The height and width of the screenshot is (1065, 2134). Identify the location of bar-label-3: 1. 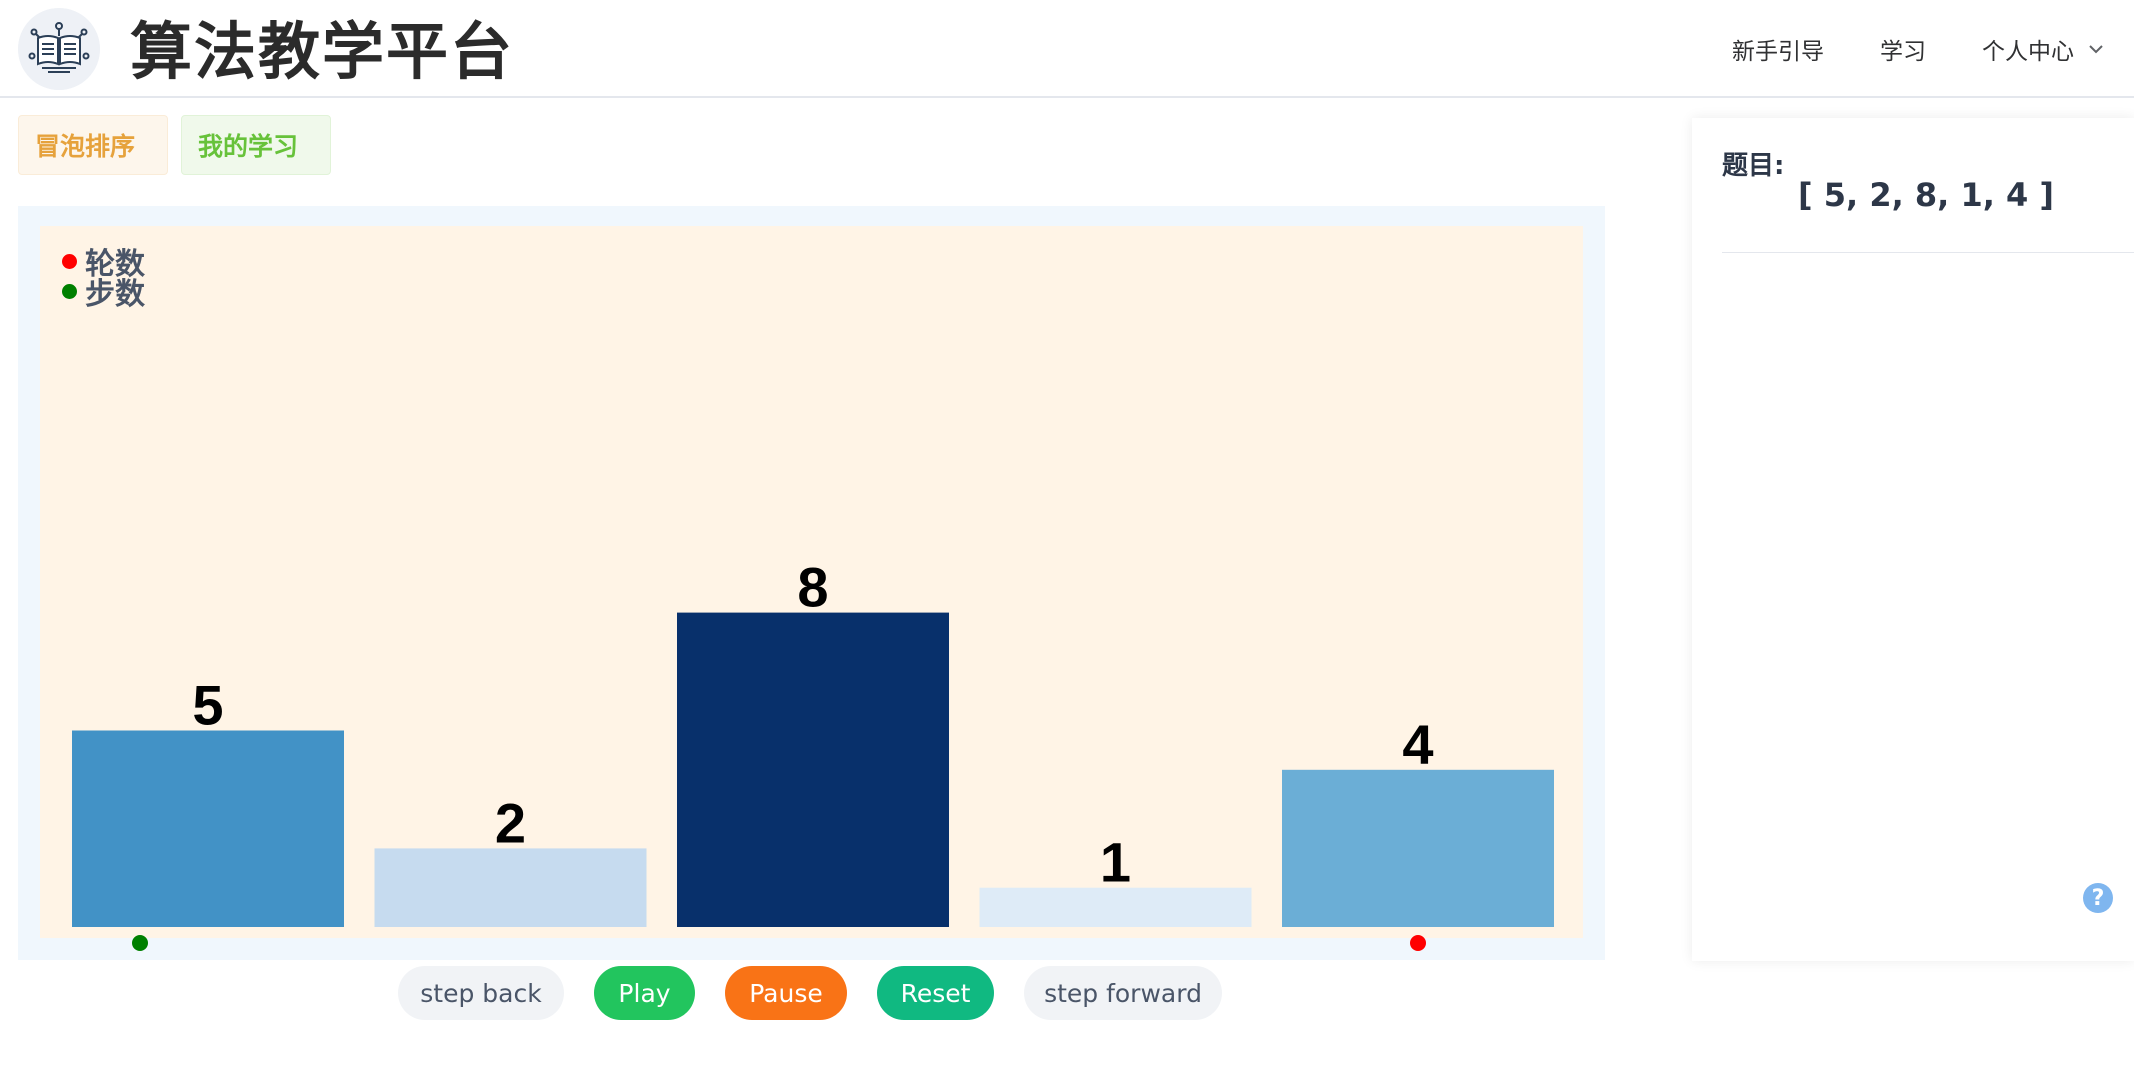
(1115, 862).